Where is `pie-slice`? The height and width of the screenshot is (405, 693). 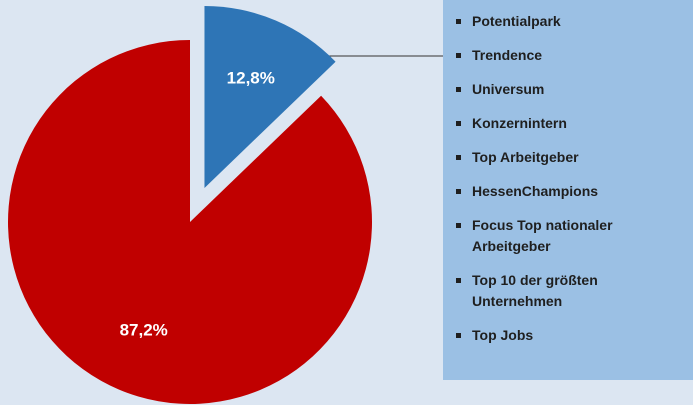 pie-slice is located at coordinates (270, 96).